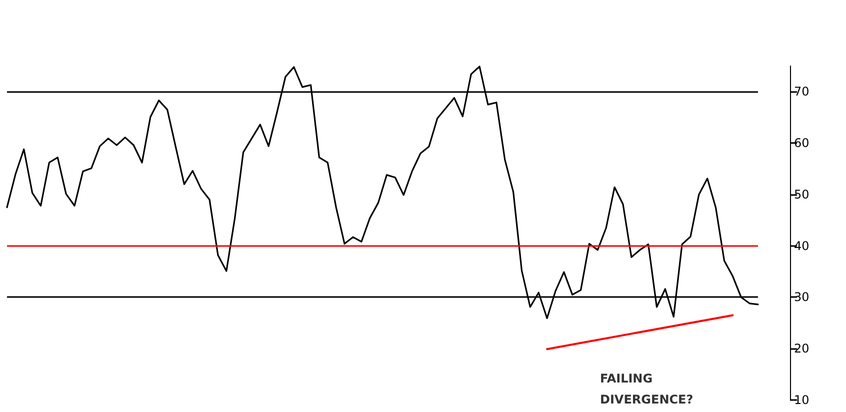 This screenshot has height=412, width=846. Describe the element at coordinates (802, 143) in the screenshot. I see `y-tick-label: 60` at that location.